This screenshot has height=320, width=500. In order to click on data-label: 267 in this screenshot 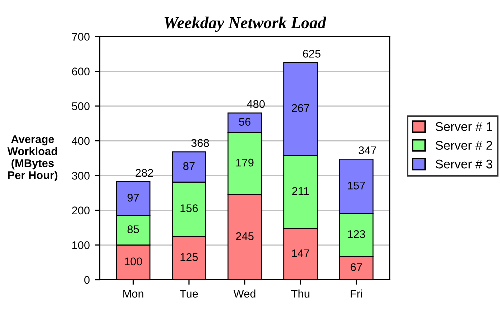, I will do `click(301, 108)`.